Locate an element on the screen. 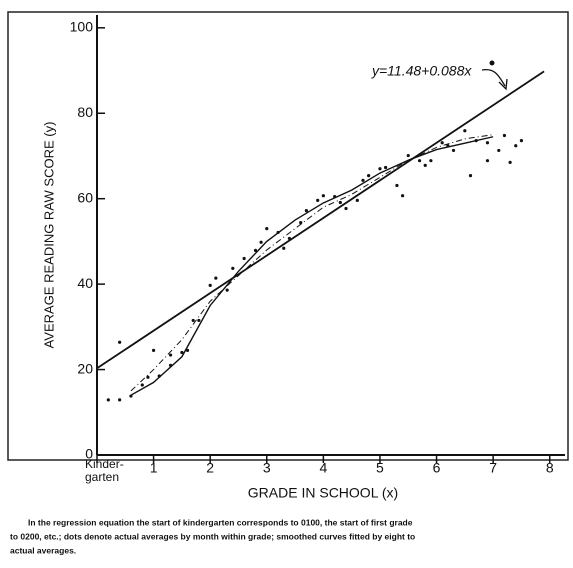 This screenshot has height=568, width=573. x-tick-label: 1 is located at coordinates (154, 468).